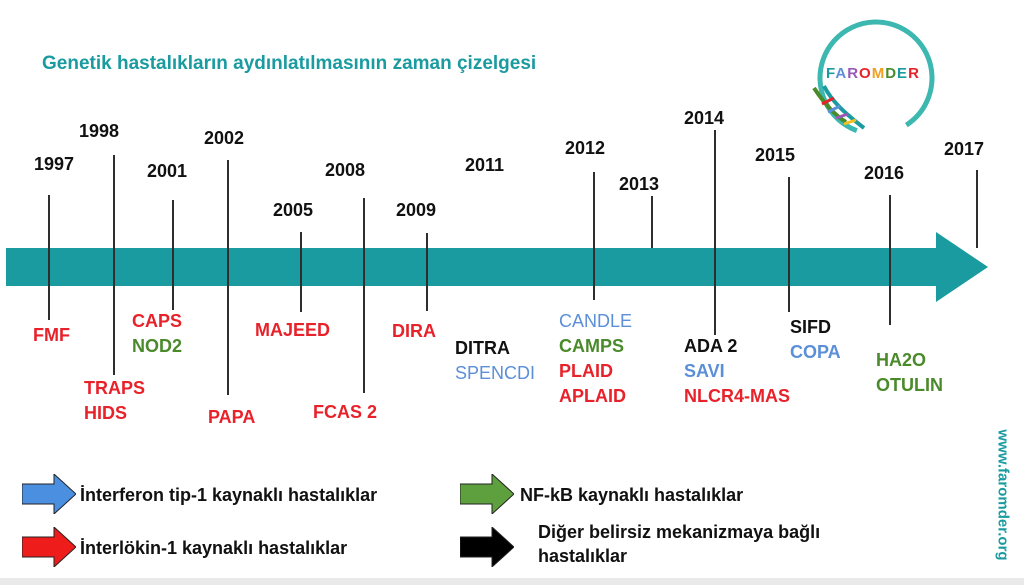 This screenshot has width=1024, height=585. What do you see at coordinates (228, 277) in the screenshot?
I see `tick-2002` at bounding box center [228, 277].